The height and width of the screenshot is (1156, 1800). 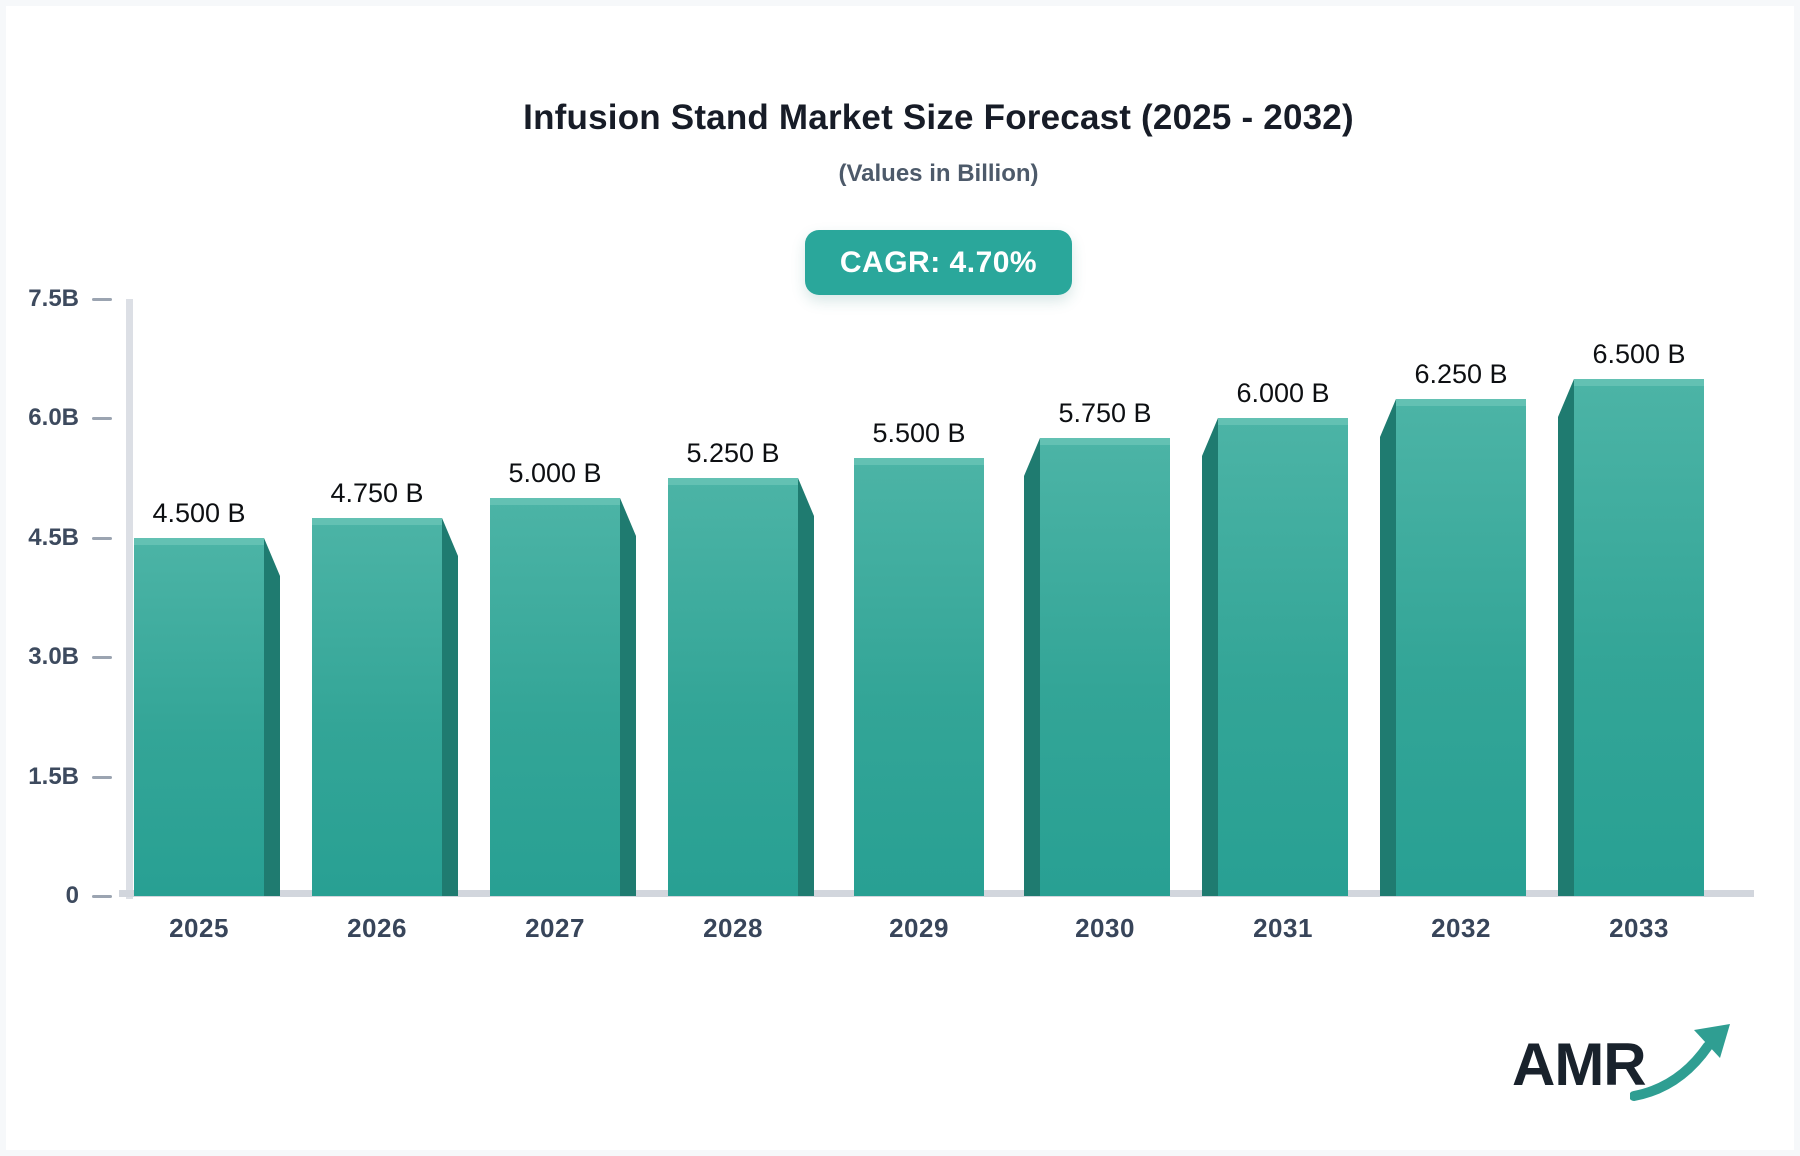 What do you see at coordinates (1105, 413) in the screenshot?
I see `bar-value-label: 5.750 B` at bounding box center [1105, 413].